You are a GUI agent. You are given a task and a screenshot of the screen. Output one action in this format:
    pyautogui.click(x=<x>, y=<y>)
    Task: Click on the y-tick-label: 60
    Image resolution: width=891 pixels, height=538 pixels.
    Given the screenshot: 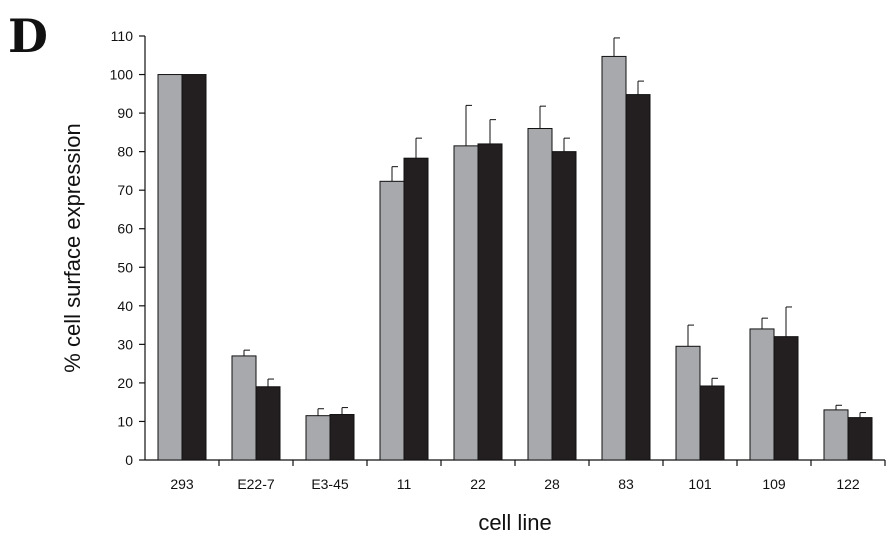 What is the action you would take?
    pyautogui.click(x=125, y=229)
    